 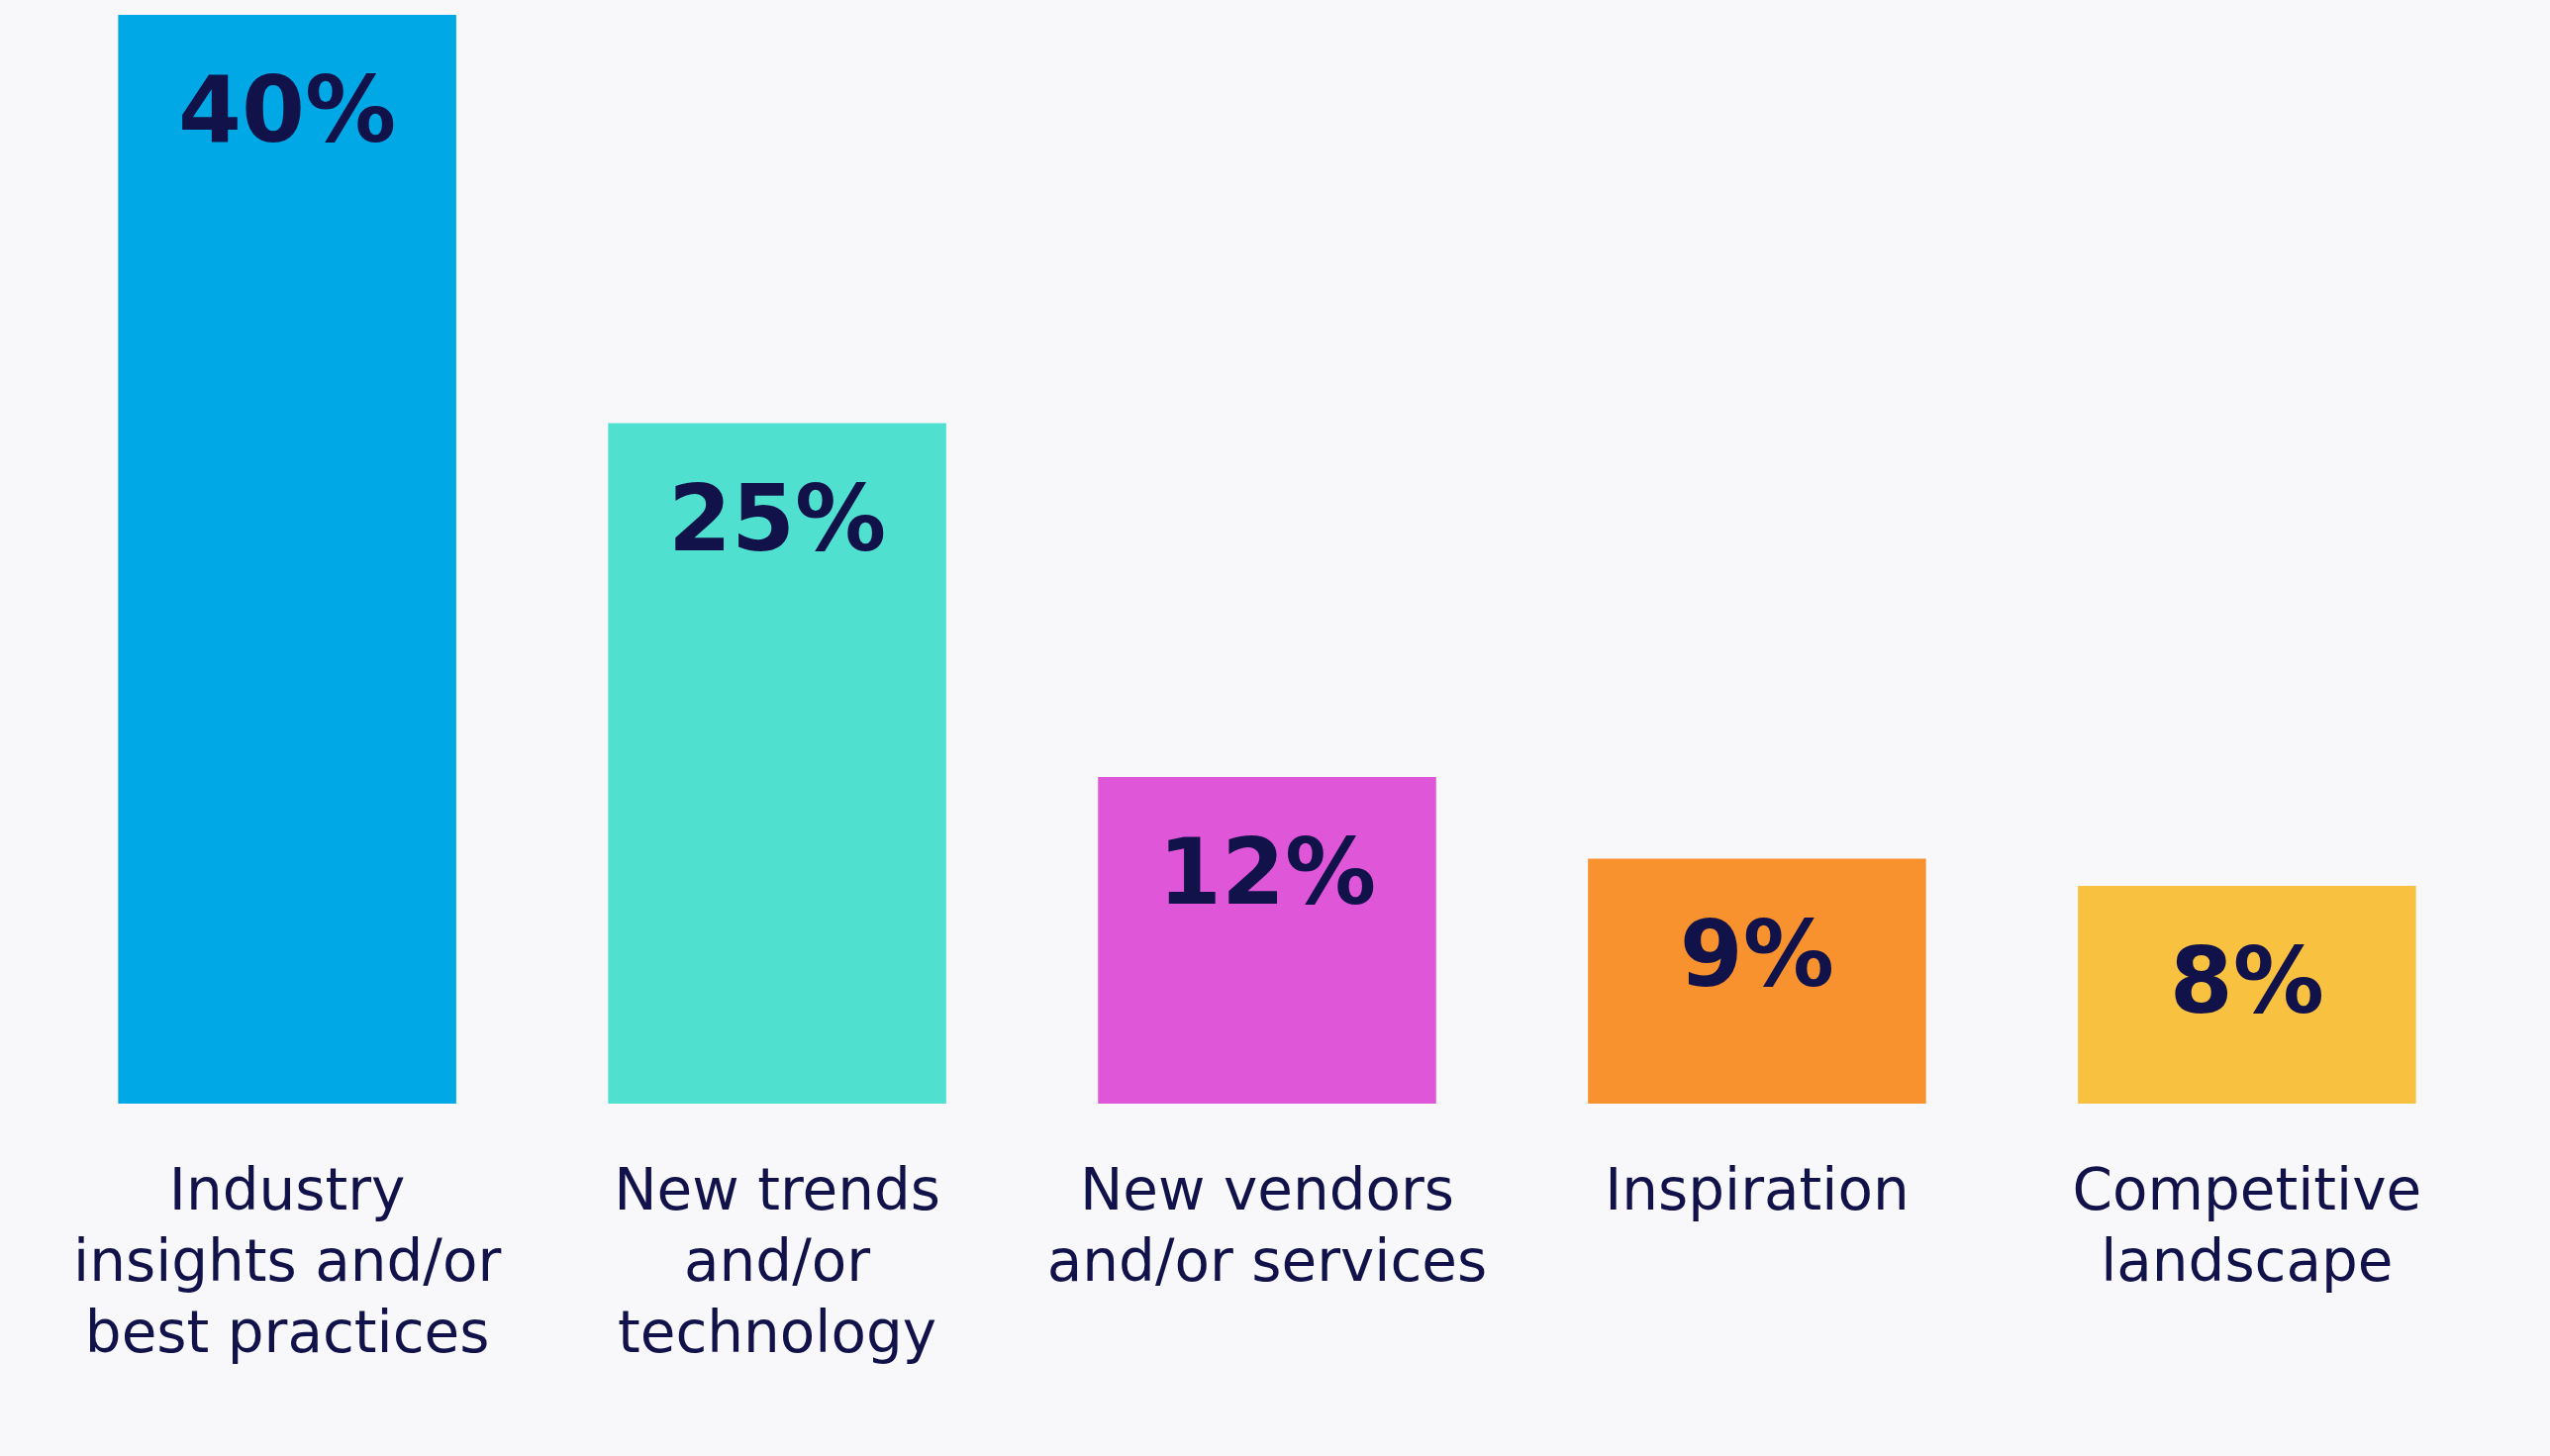 What do you see at coordinates (287, 1260) in the screenshot?
I see `x-tick-label: Industry insights and/or best practices` at bounding box center [287, 1260].